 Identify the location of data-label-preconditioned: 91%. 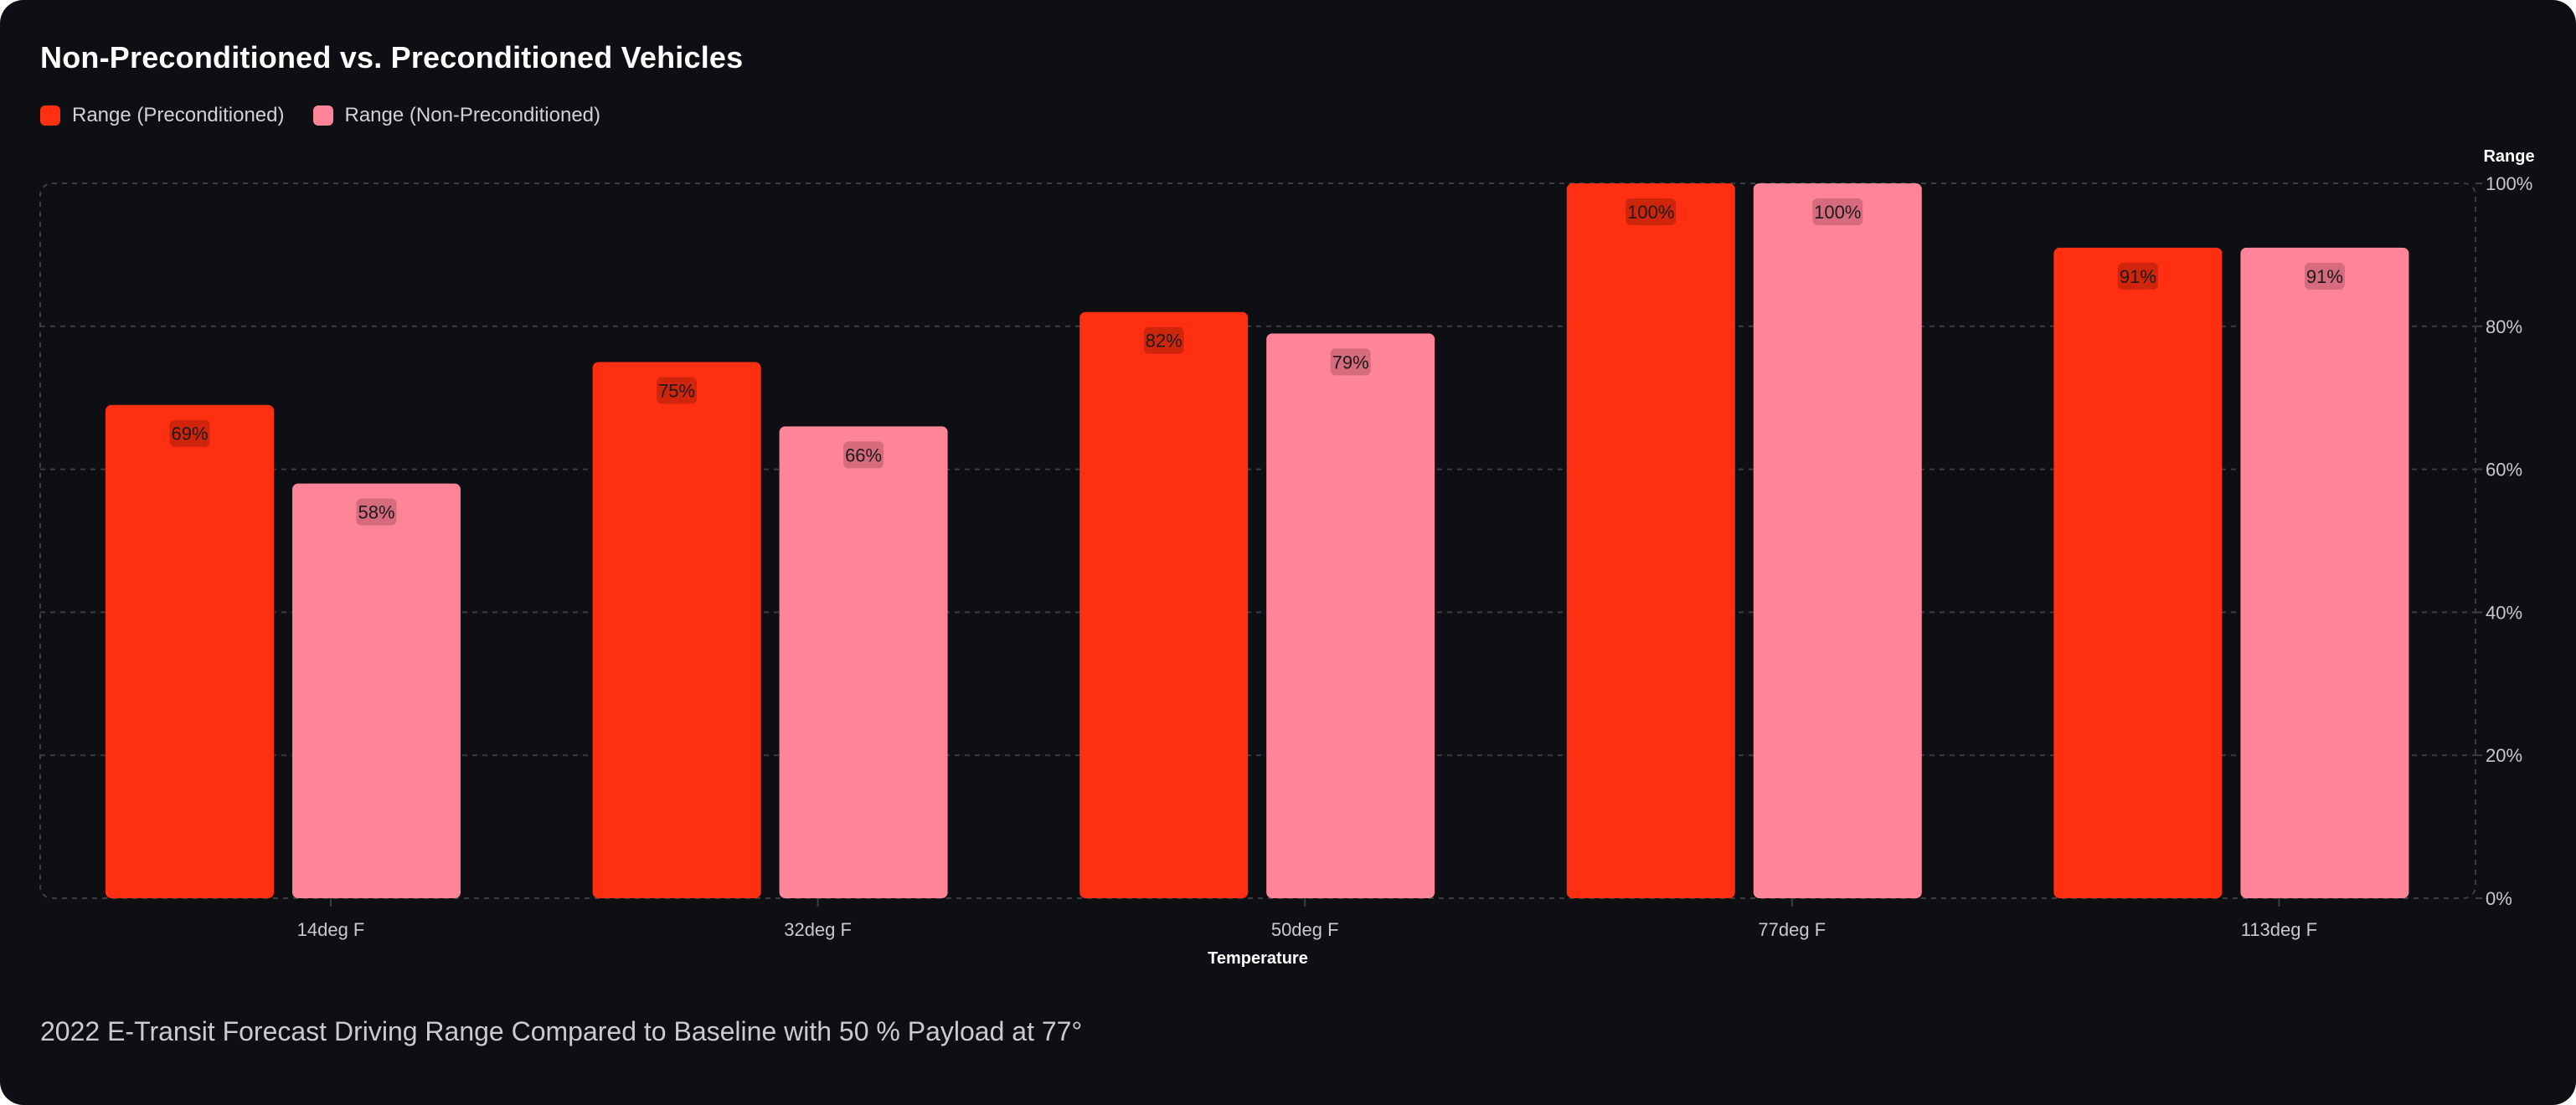
(2138, 276).